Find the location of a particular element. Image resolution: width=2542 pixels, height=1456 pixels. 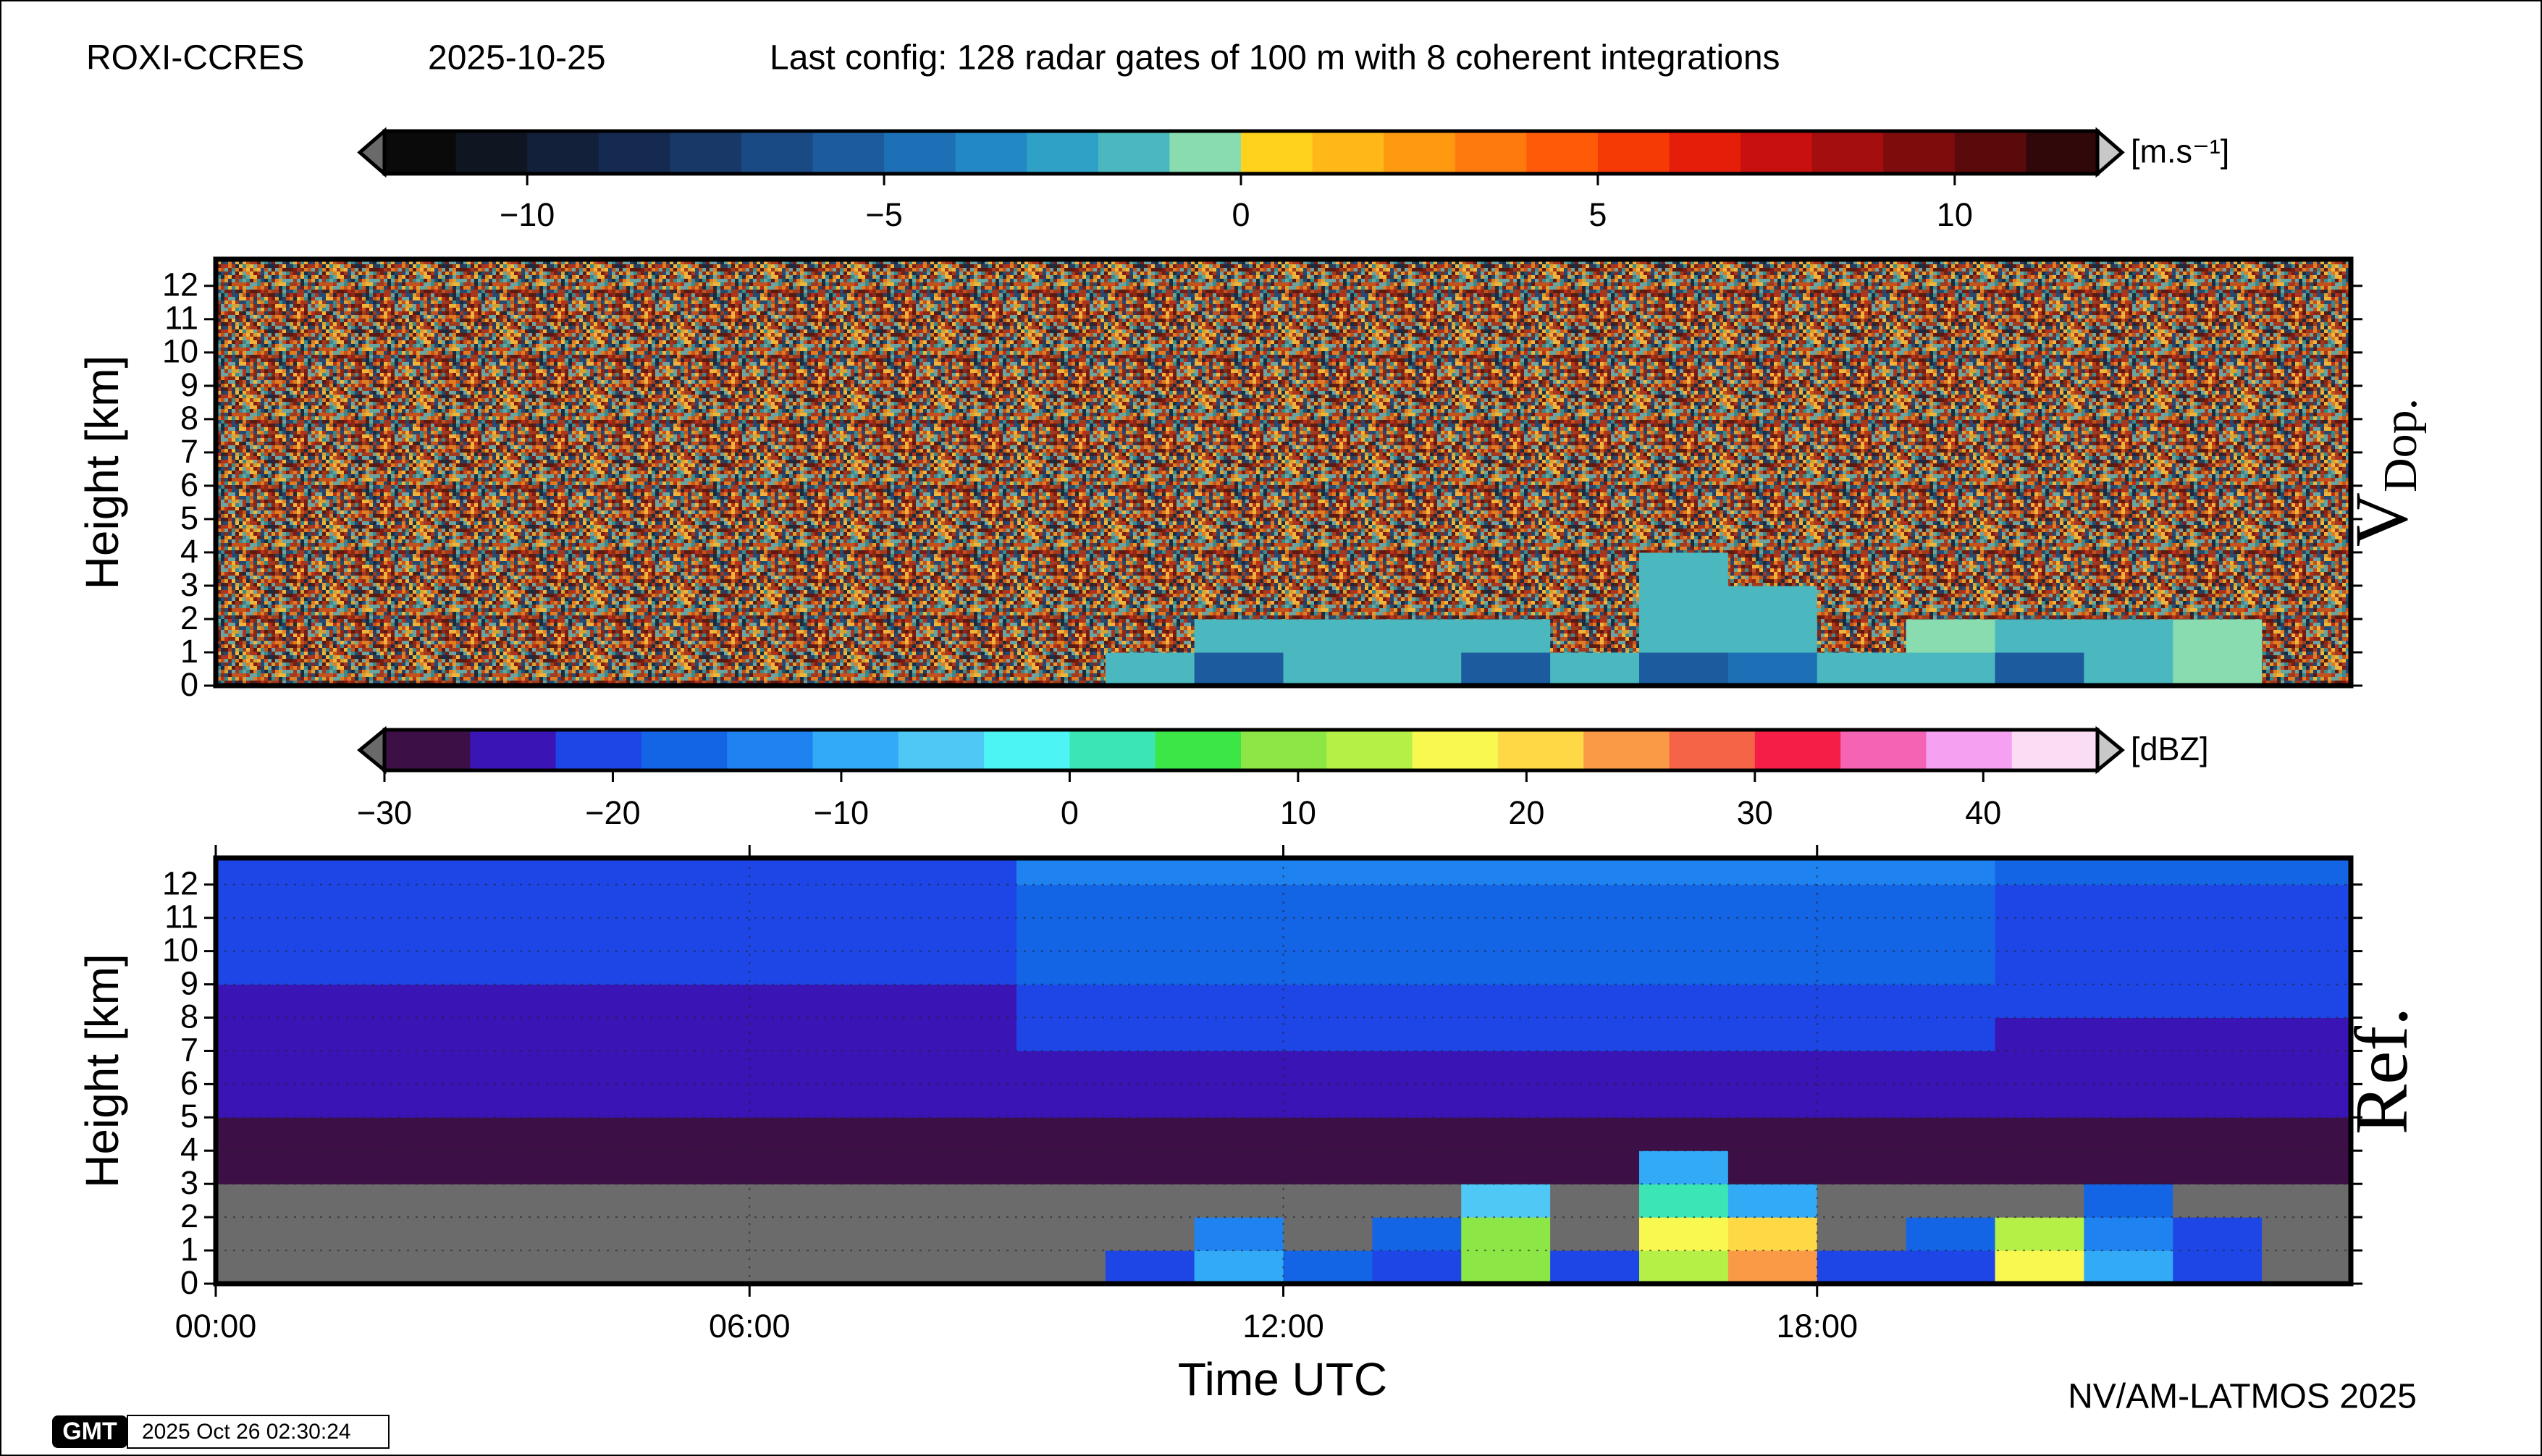

colorbar-tick-label: 10 is located at coordinates (1955, 214).